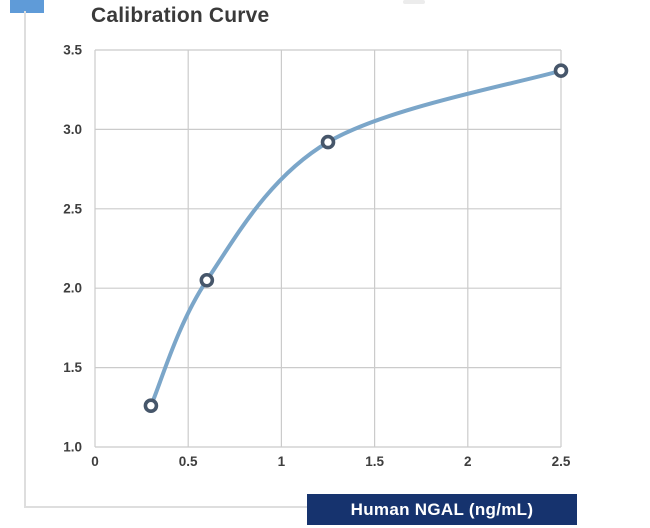 This screenshot has width=650, height=528. I want to click on x-tick-label: 0, so click(95, 461).